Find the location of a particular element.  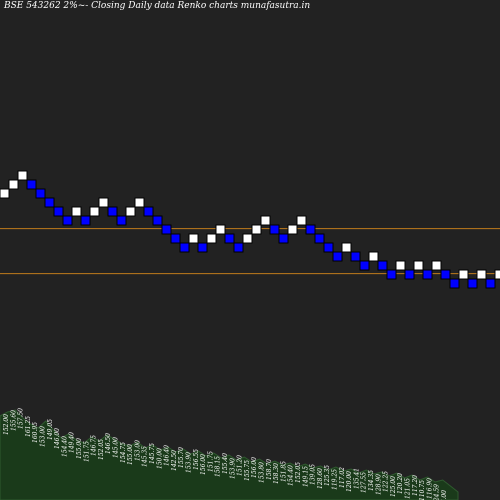

price-label: 122.25 is located at coordinates (386, 481).